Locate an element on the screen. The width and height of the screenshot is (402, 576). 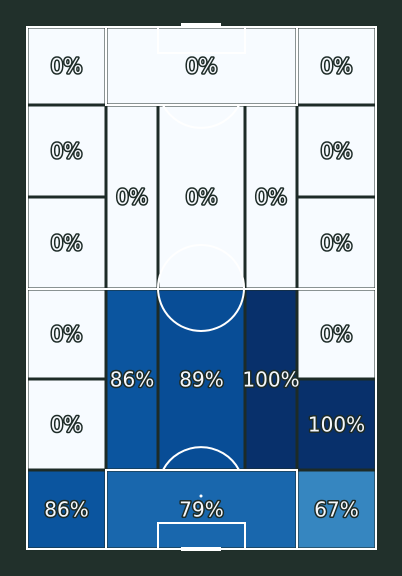
zone-cell-z1 is located at coordinates (66, 66).